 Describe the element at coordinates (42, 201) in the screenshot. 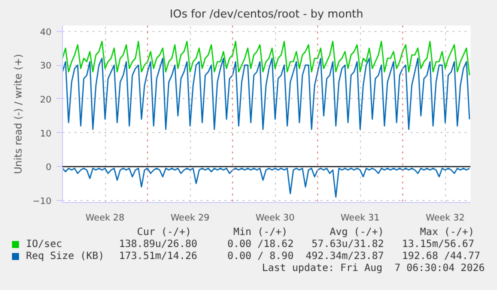

I see `y-tick-label: −10` at that location.